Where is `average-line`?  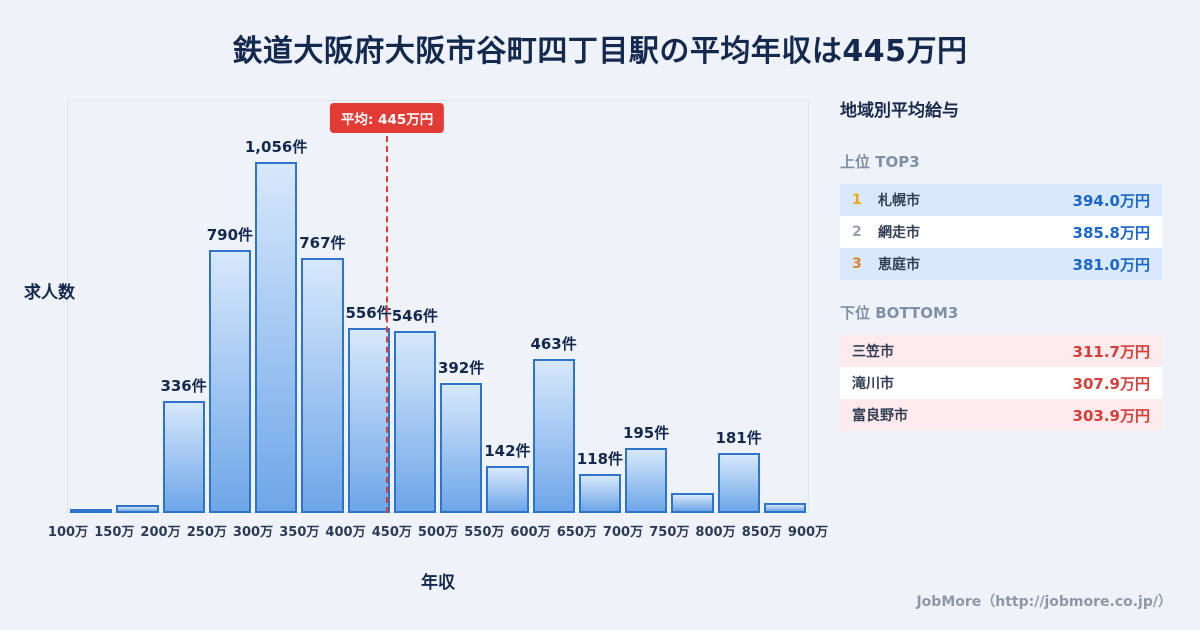 average-line is located at coordinates (387, 319).